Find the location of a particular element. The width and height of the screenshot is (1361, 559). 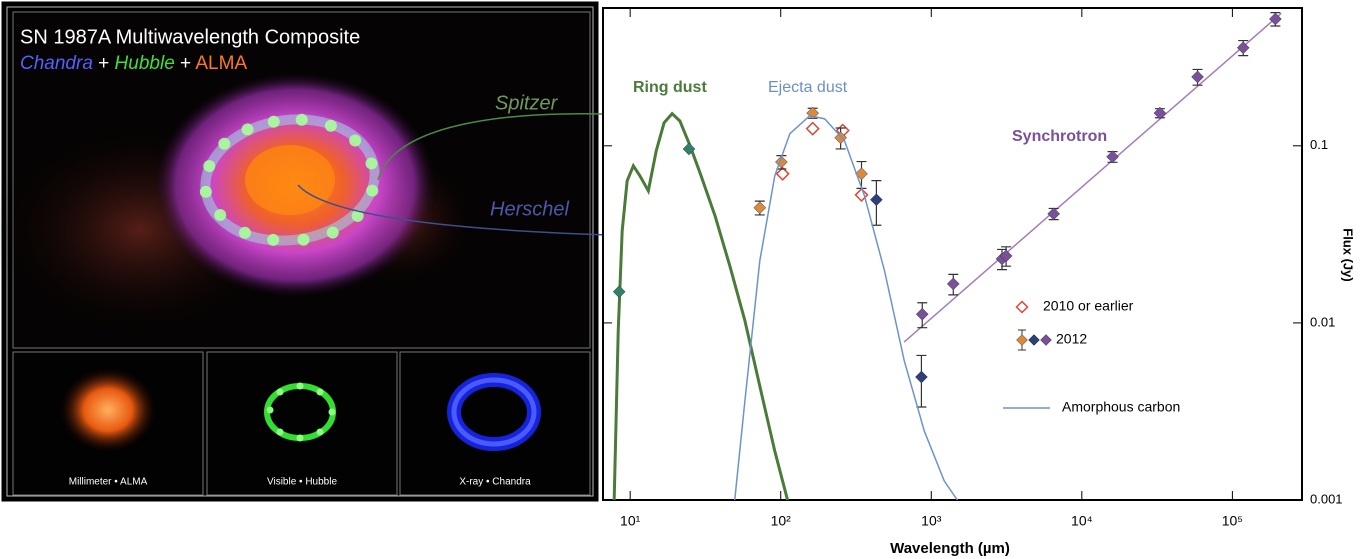

y-axis-label: Flux (Jy) is located at coordinates (1348, 254).